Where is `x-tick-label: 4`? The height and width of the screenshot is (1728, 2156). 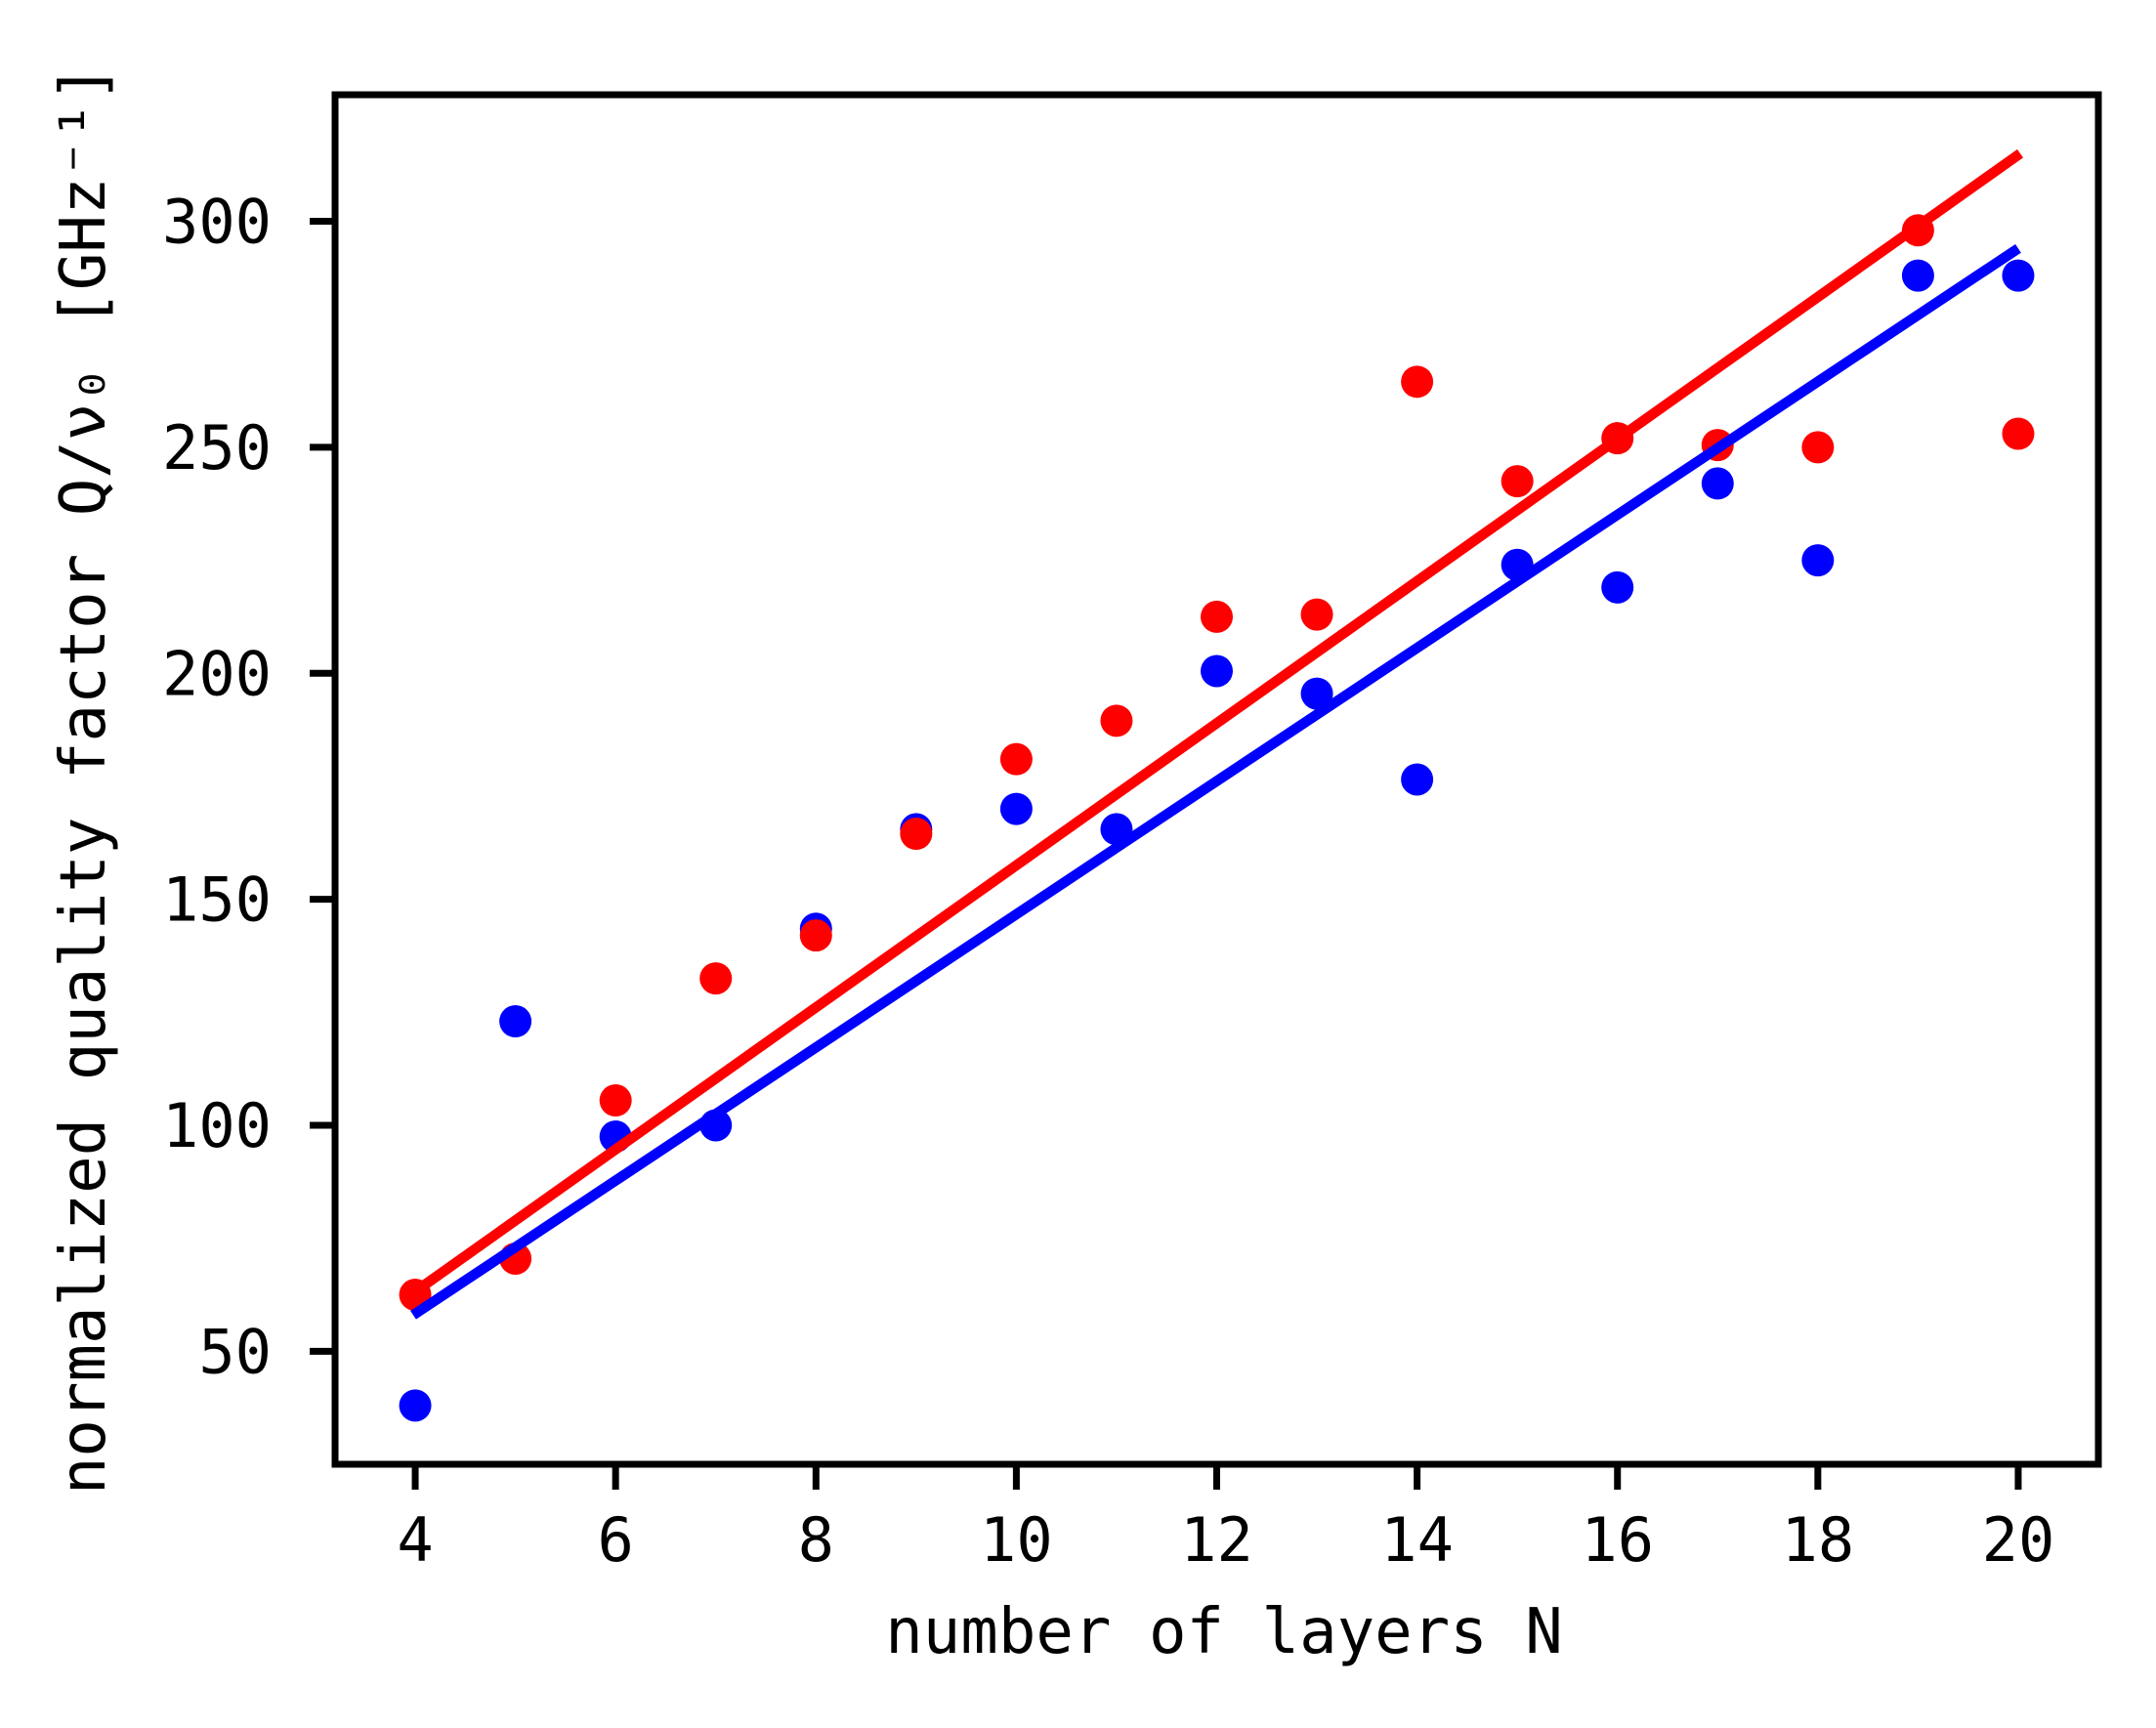 x-tick-label: 4 is located at coordinates (415, 1540).